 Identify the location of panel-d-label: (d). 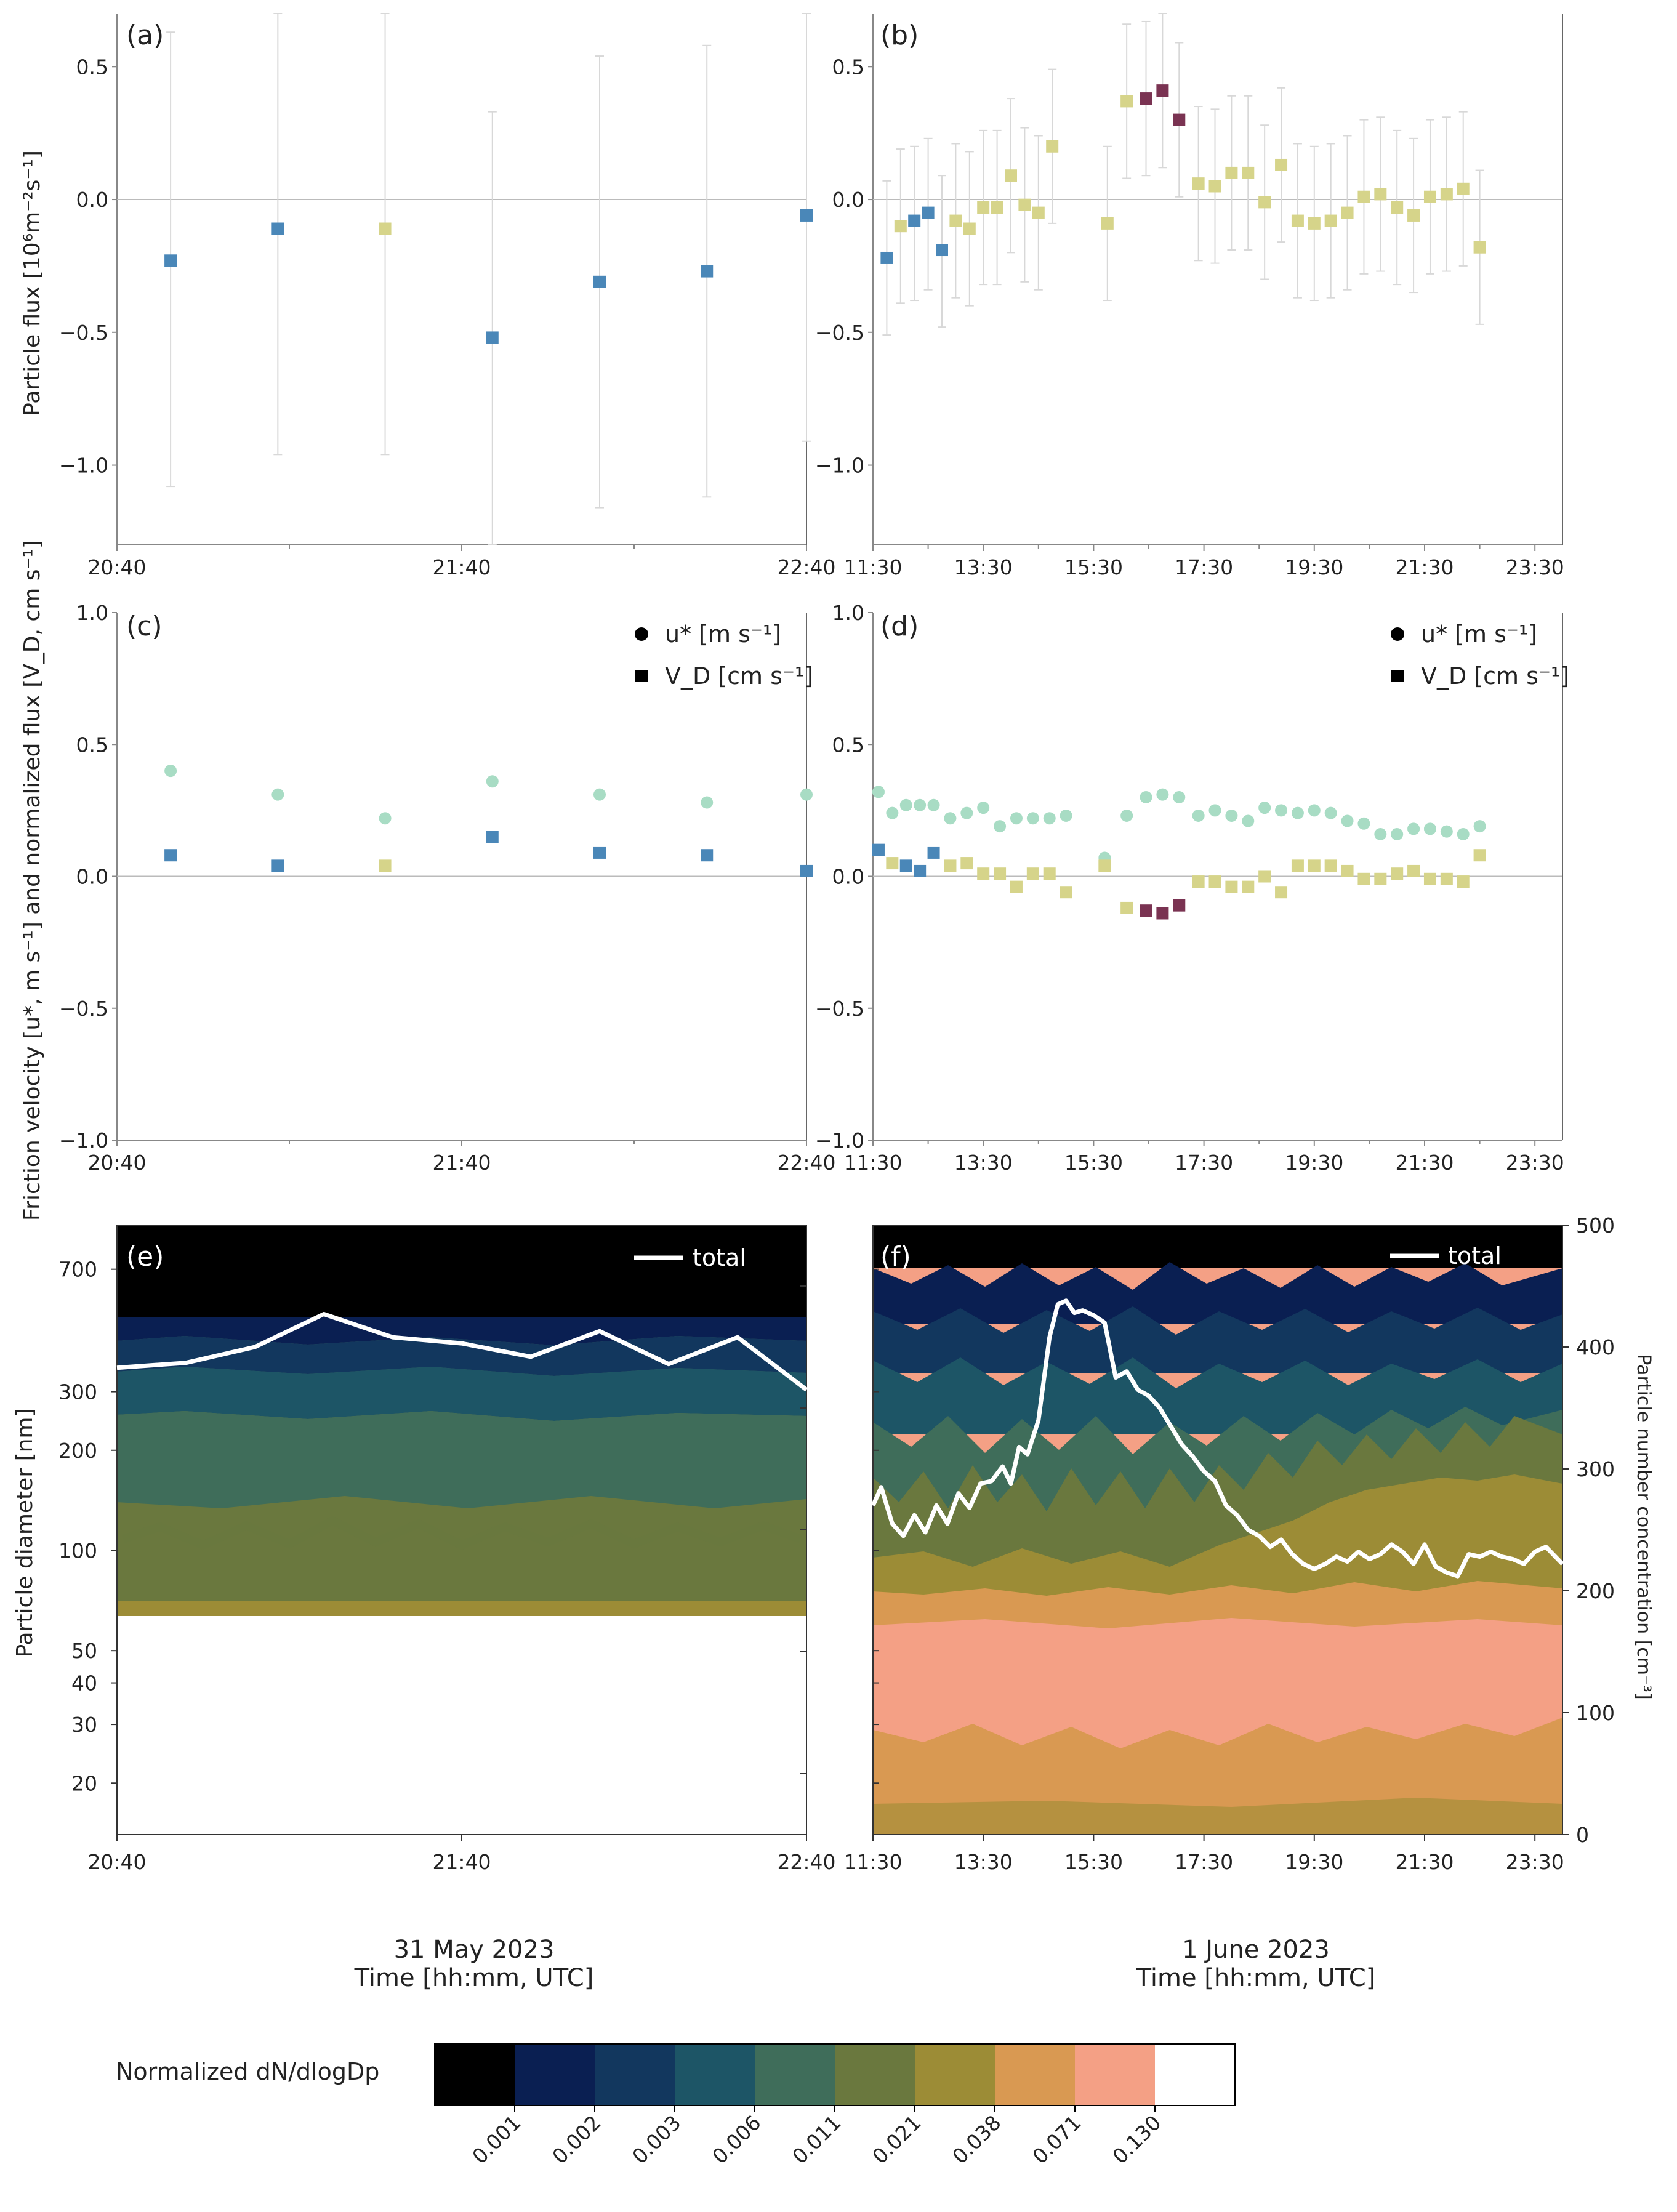
(899, 626).